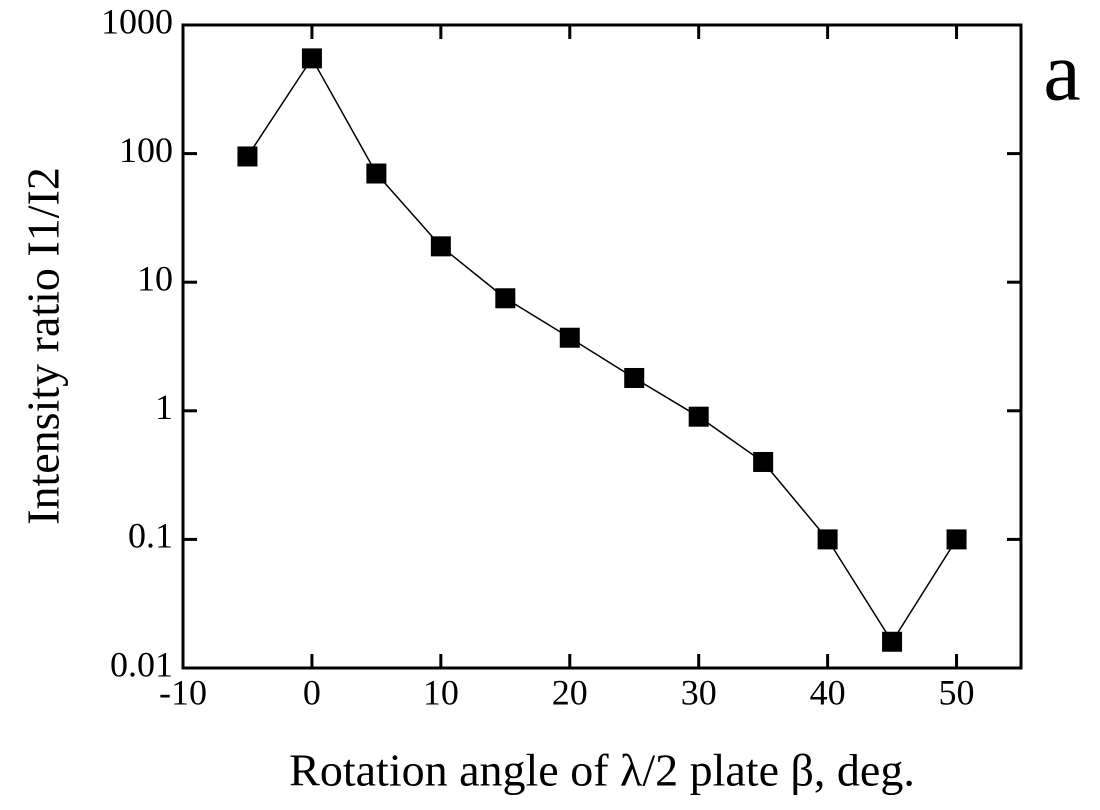  What do you see at coordinates (137, 21) in the screenshot?
I see `y-tick-label: 1000` at bounding box center [137, 21].